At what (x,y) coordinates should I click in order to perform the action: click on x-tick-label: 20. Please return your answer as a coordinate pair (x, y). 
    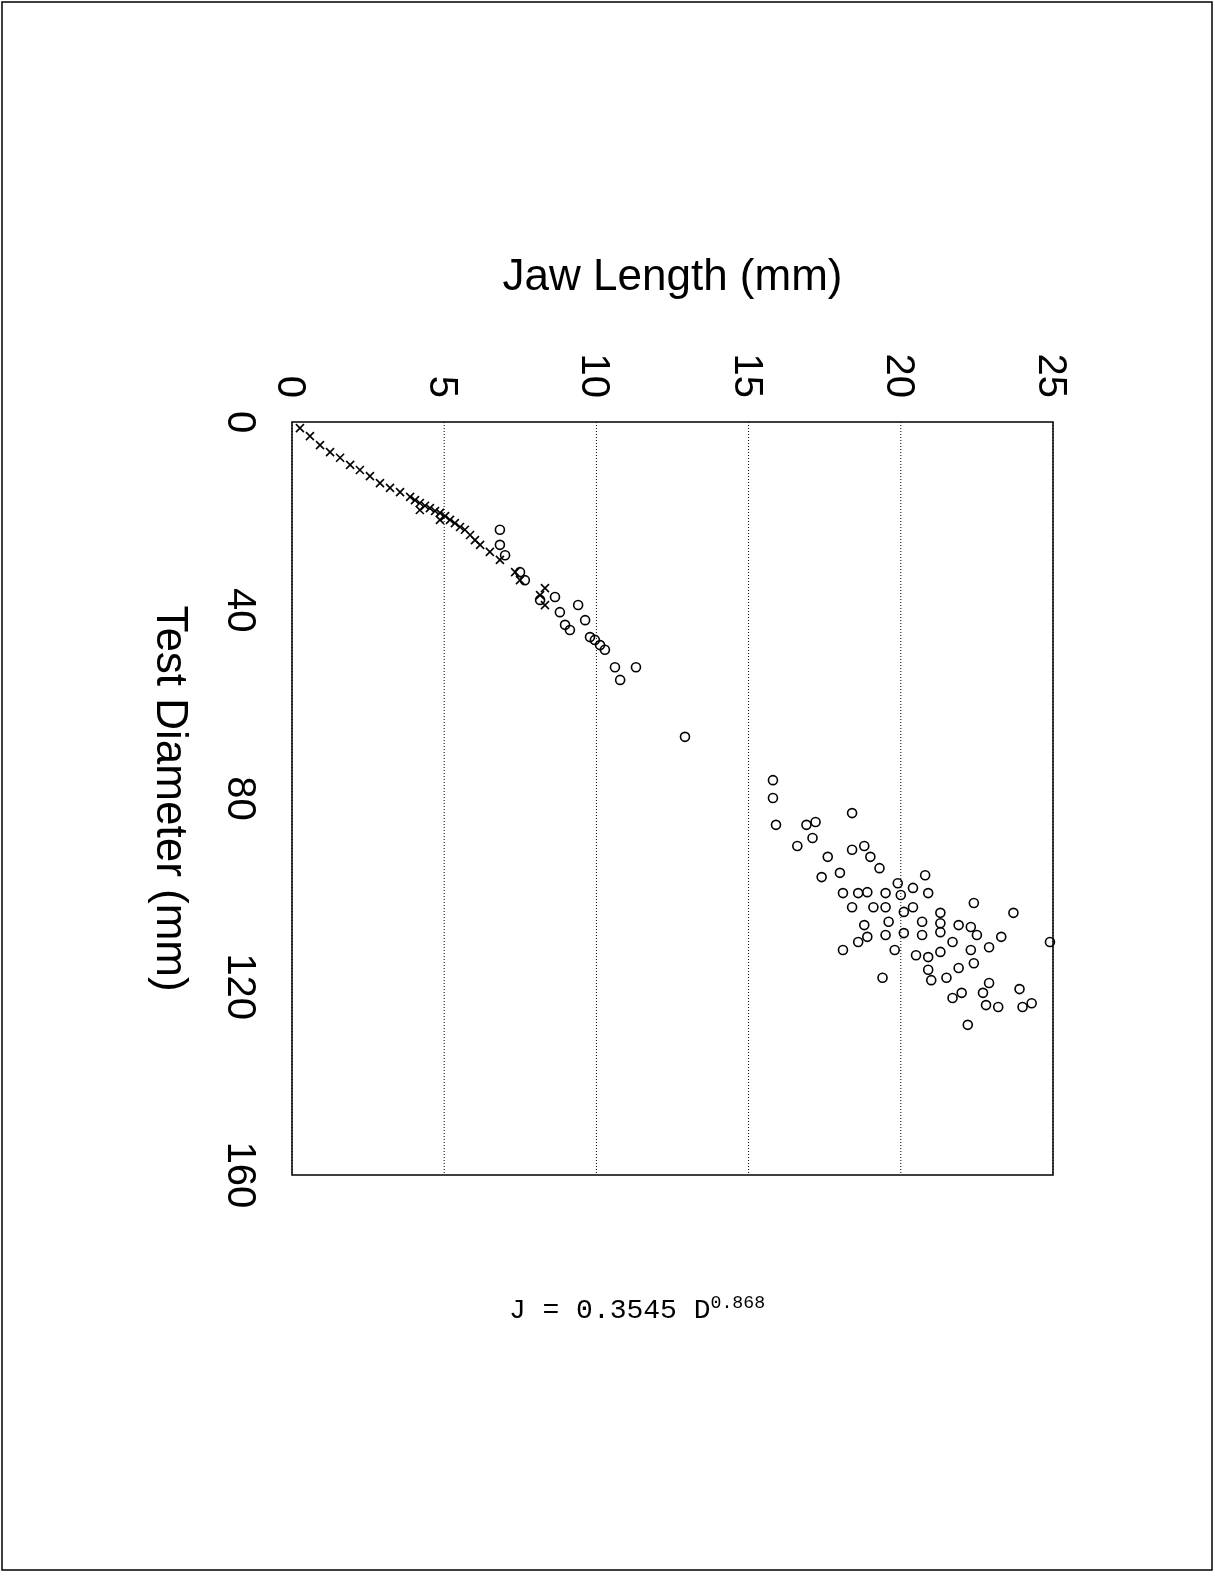
    Looking at the image, I should click on (900, 375).